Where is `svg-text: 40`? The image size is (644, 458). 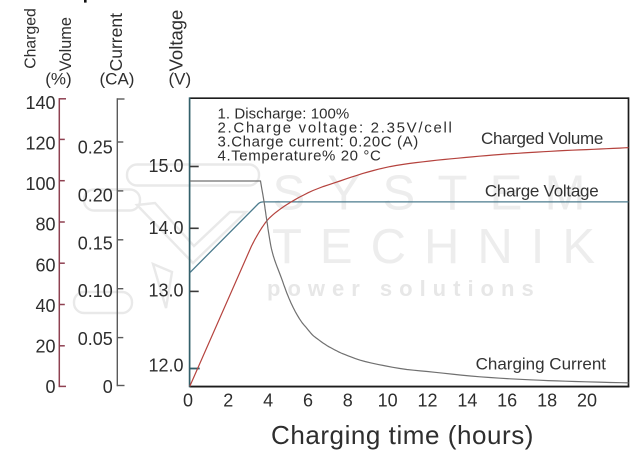
svg-text: 40 is located at coordinates (45, 306).